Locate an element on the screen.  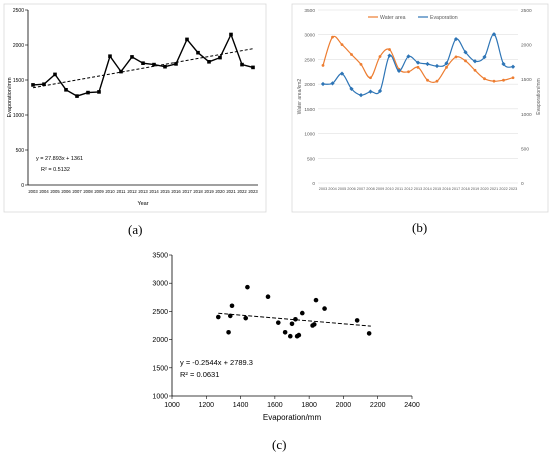
chart-a-xtick-label: 2006 is located at coordinates (66, 191).